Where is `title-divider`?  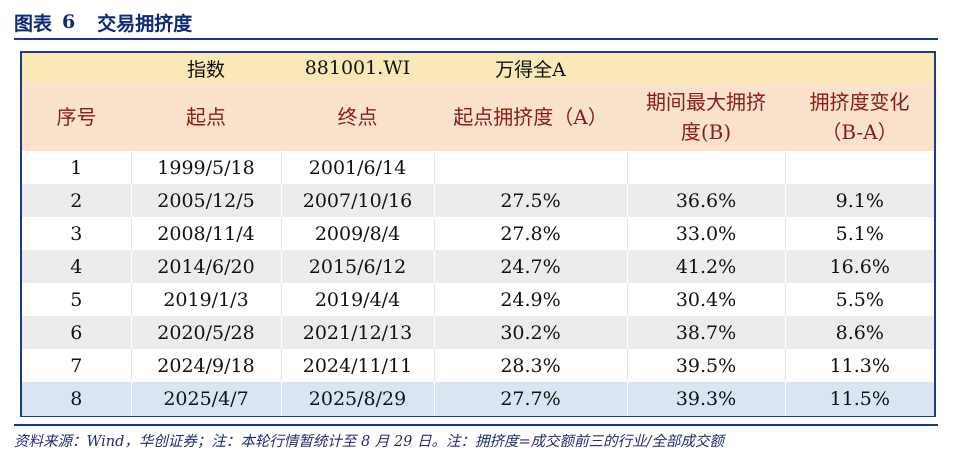
title-divider is located at coordinates (476, 39).